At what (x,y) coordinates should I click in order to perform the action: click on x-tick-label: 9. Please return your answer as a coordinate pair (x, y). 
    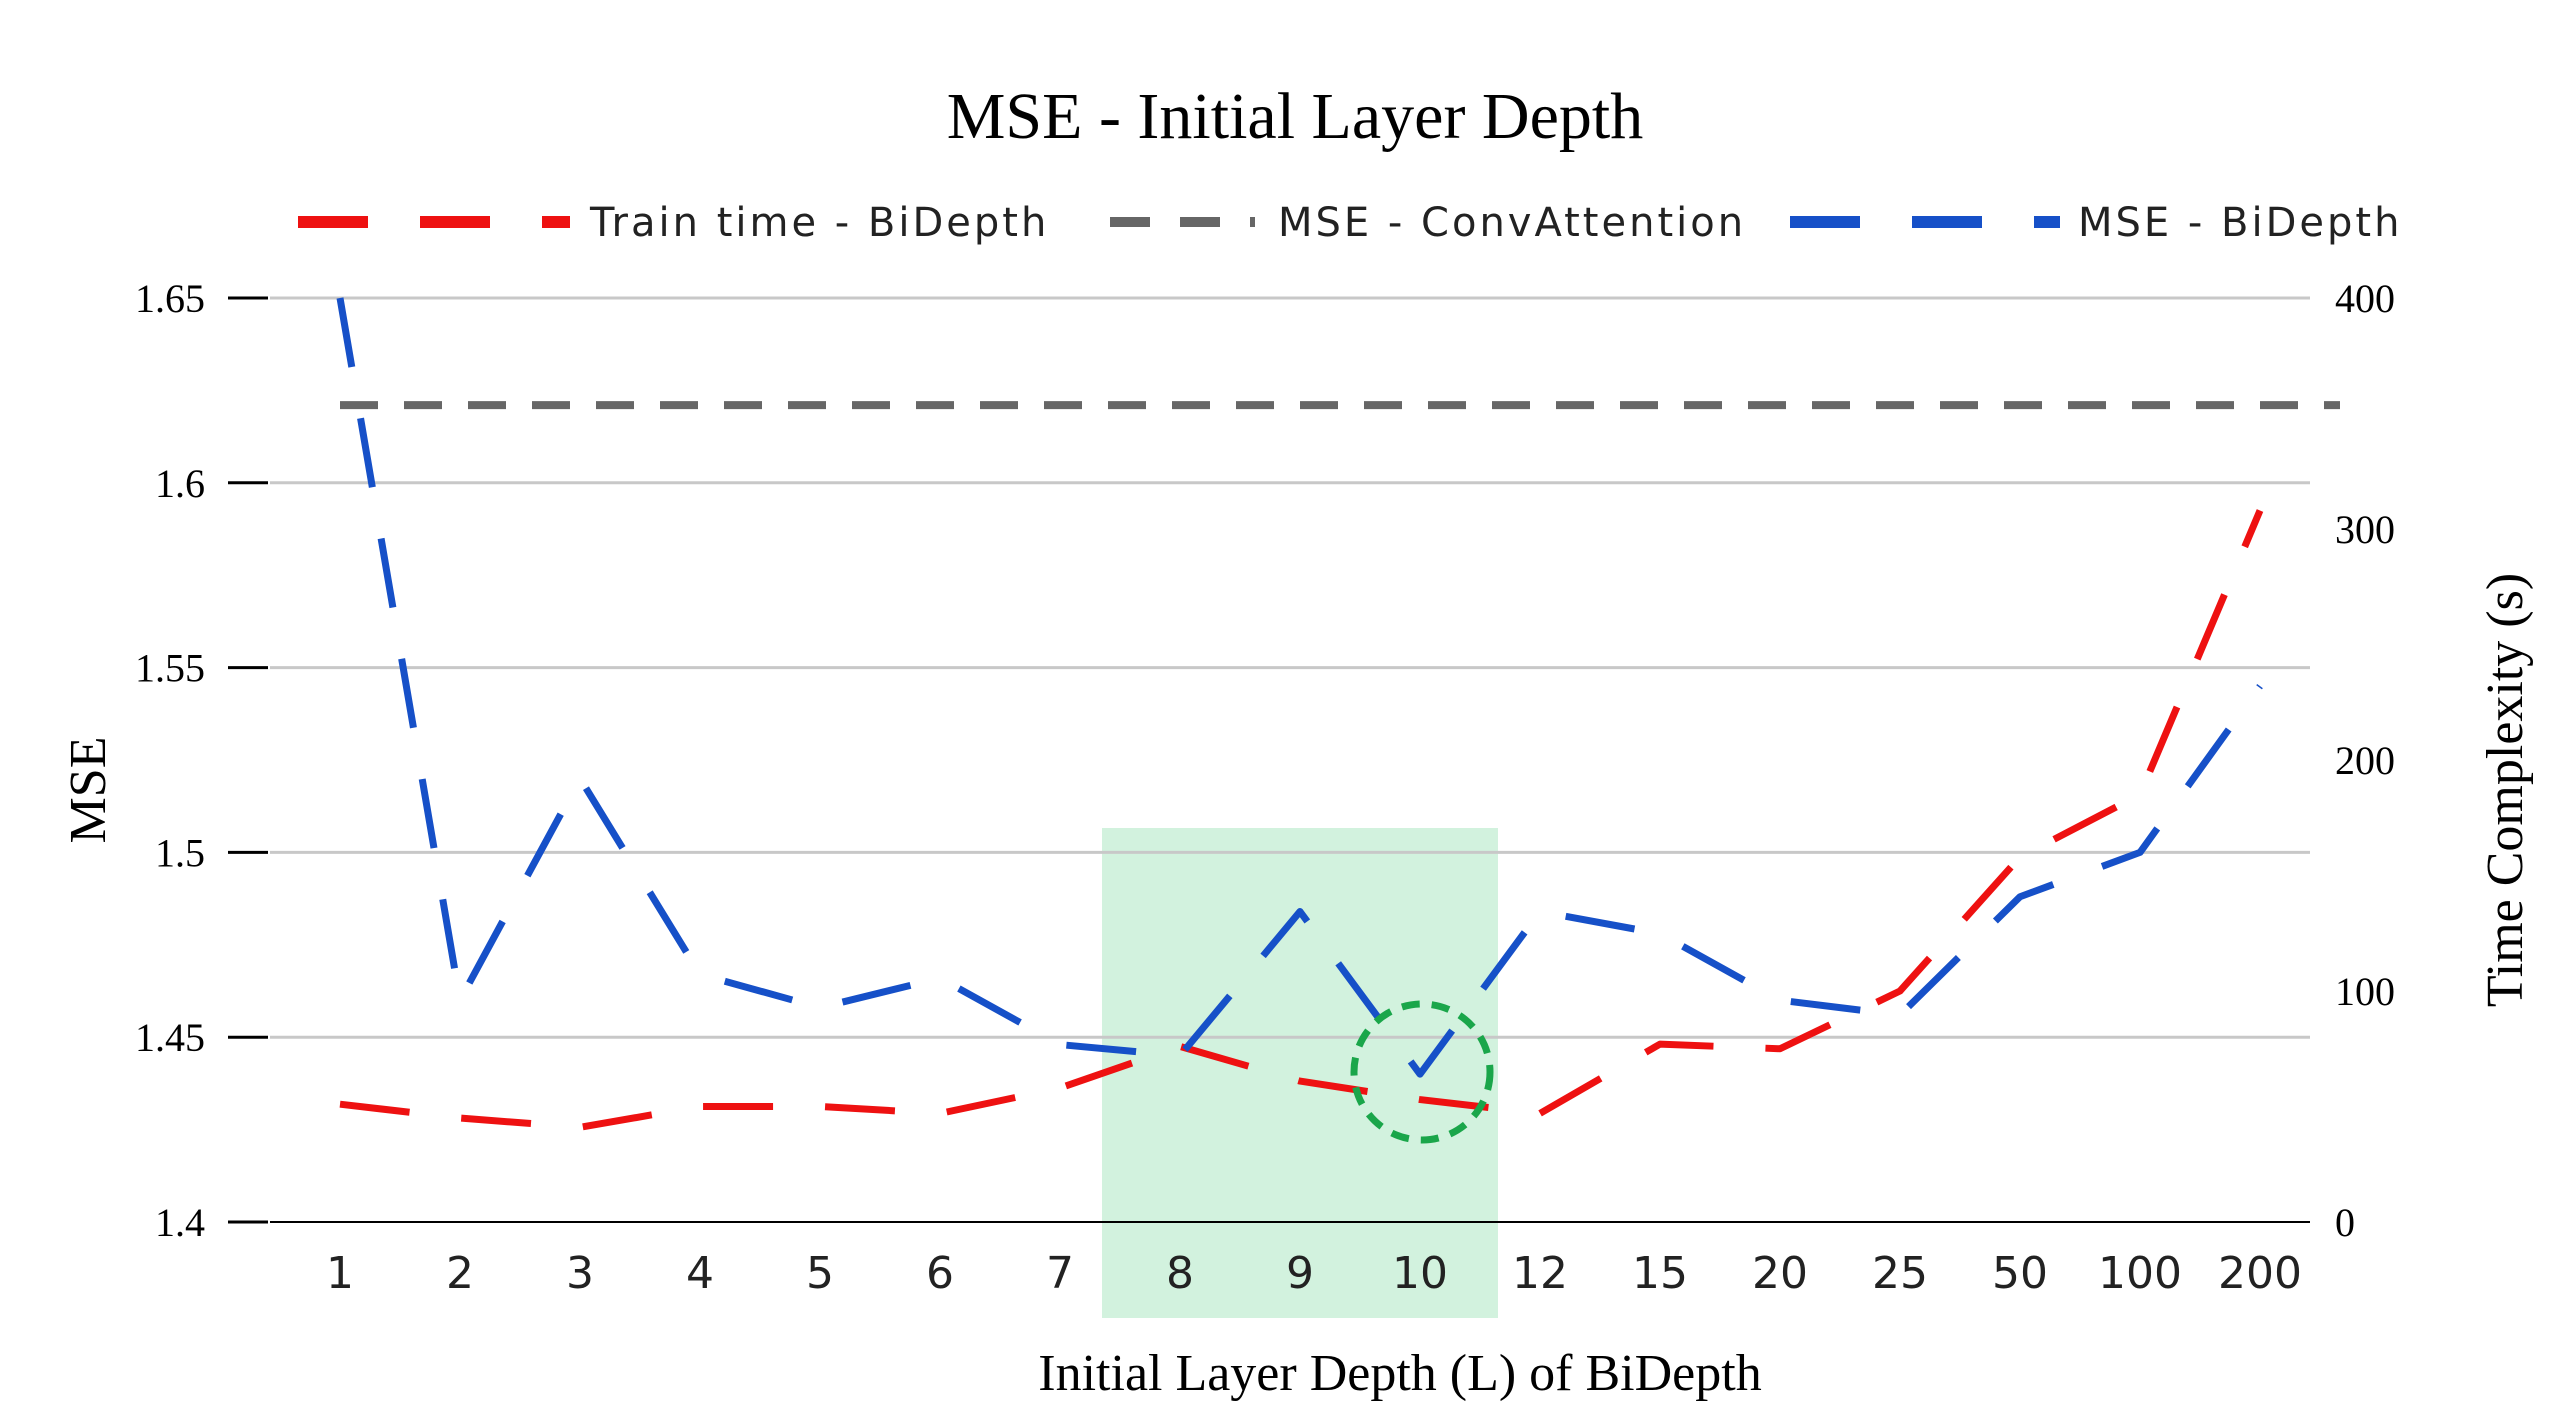
    Looking at the image, I should click on (1300, 1273).